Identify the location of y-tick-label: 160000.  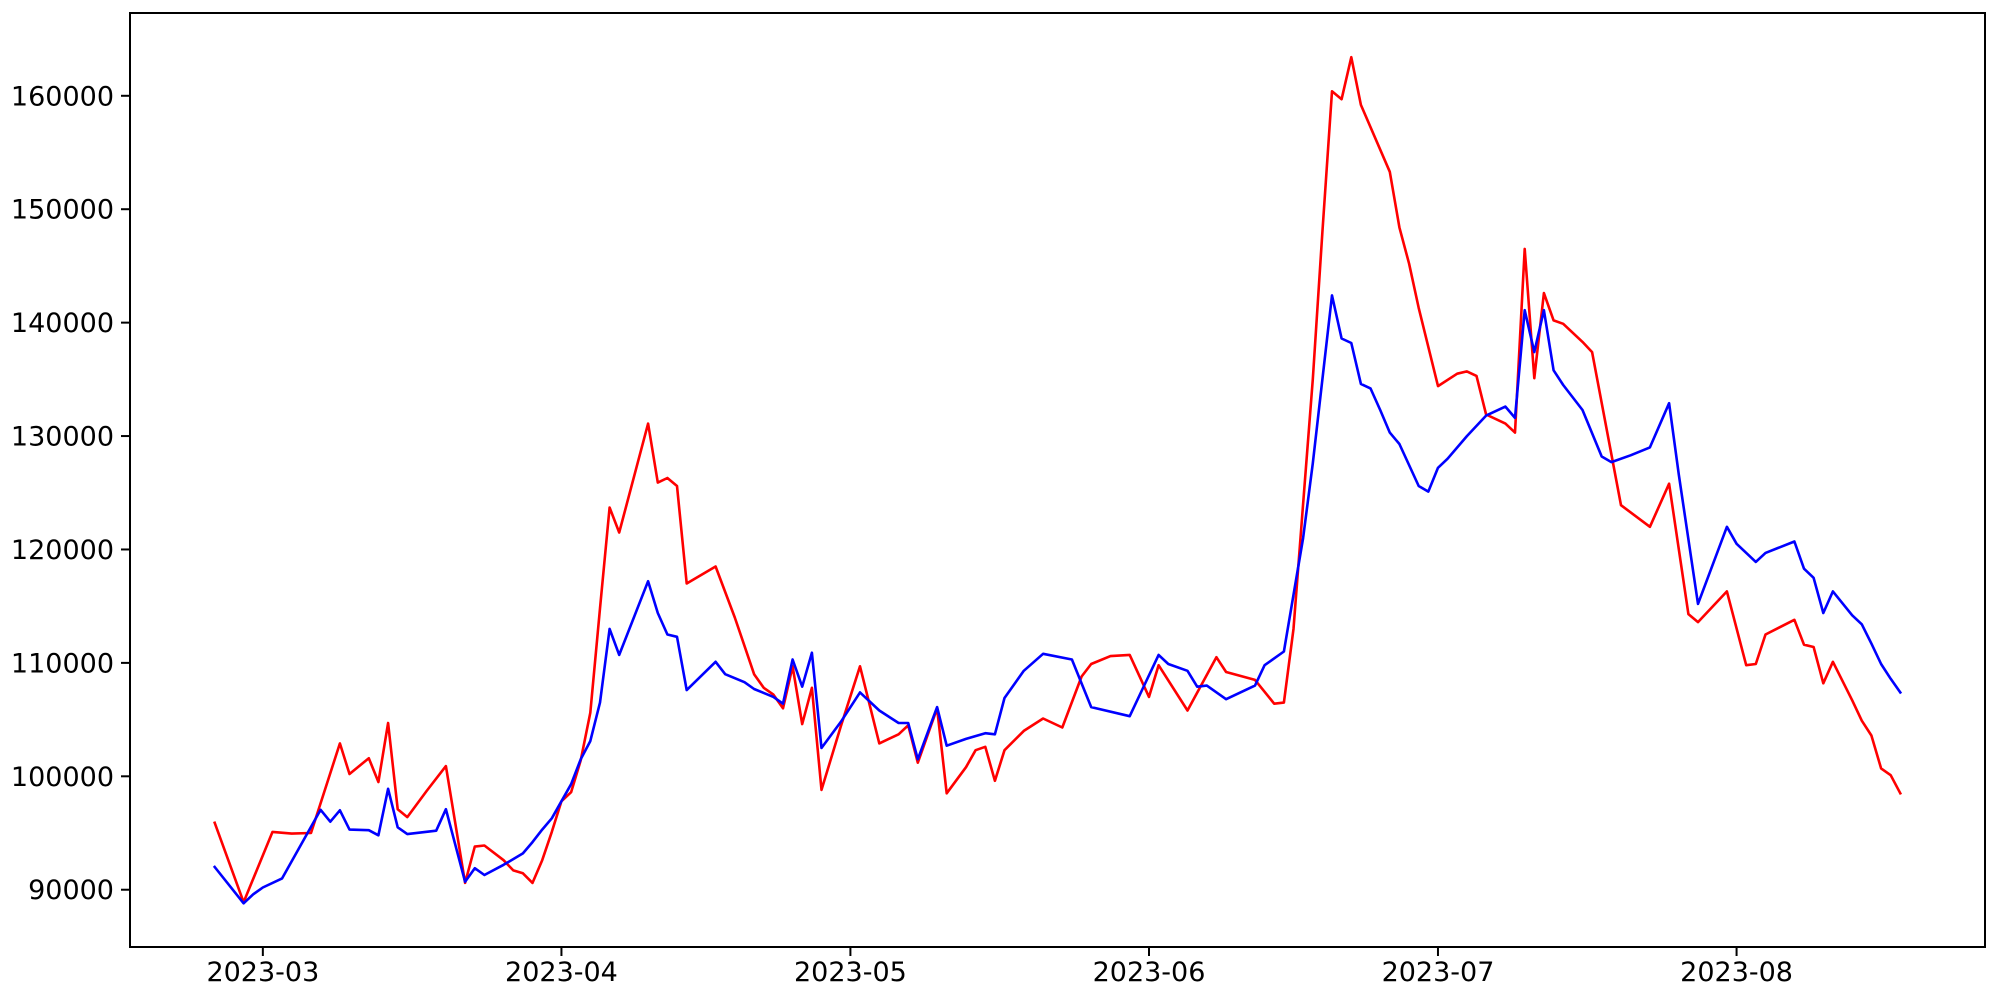
(62, 96).